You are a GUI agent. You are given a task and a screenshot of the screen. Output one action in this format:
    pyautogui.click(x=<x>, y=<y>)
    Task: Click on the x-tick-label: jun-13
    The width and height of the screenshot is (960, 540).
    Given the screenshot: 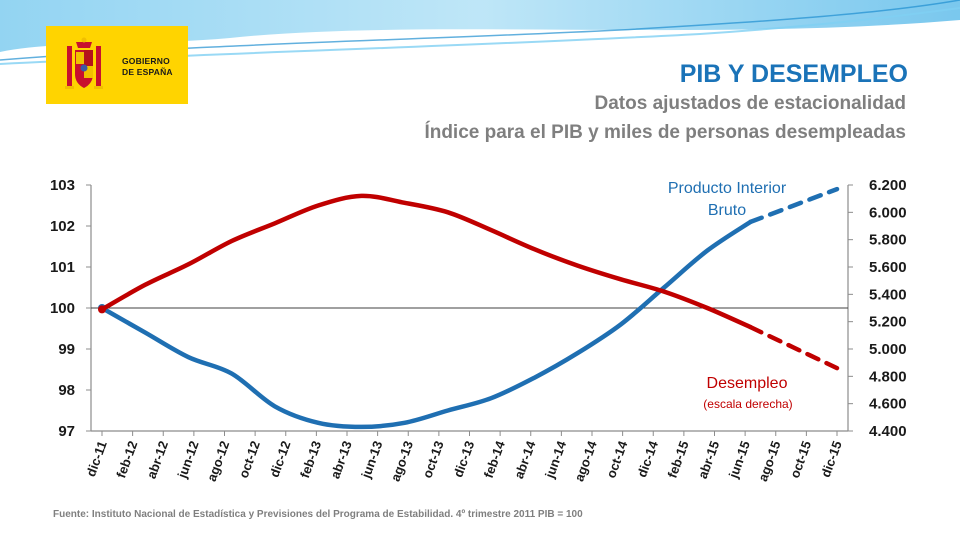 What is the action you would take?
    pyautogui.click(x=372, y=460)
    